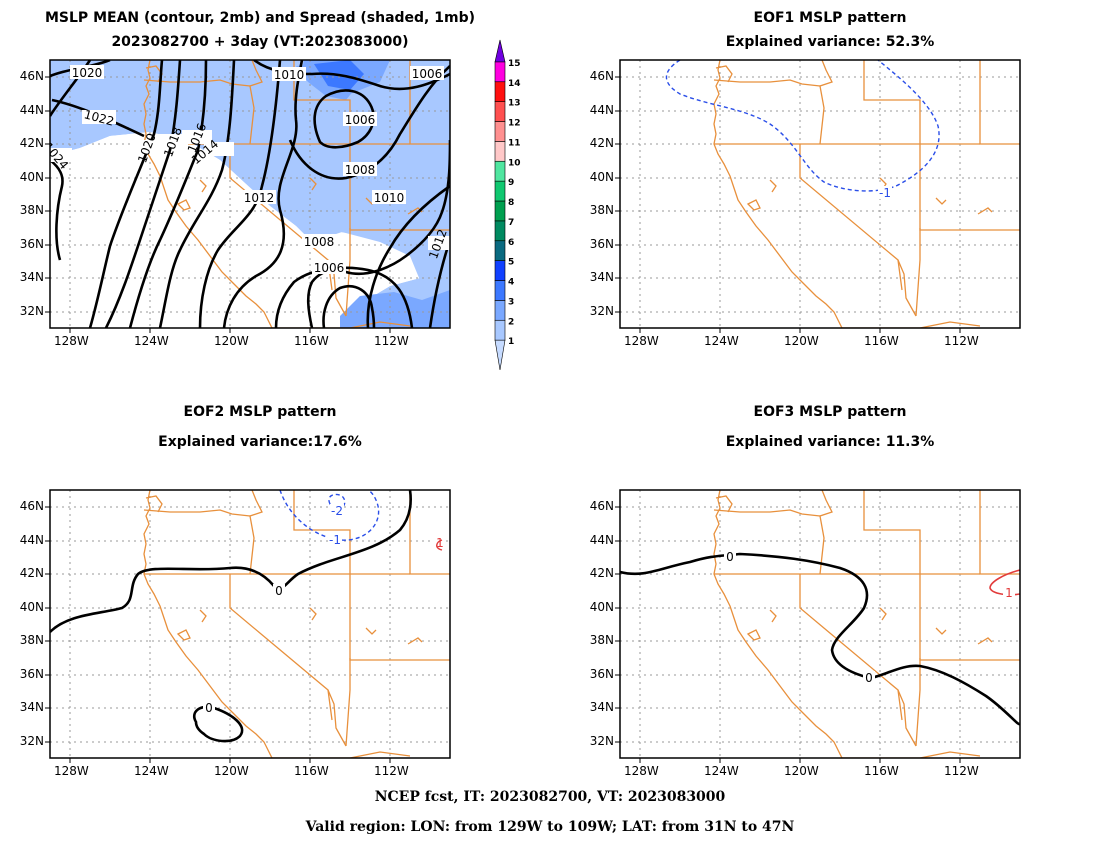  I want to click on contour-label: 1012, so click(259, 198).